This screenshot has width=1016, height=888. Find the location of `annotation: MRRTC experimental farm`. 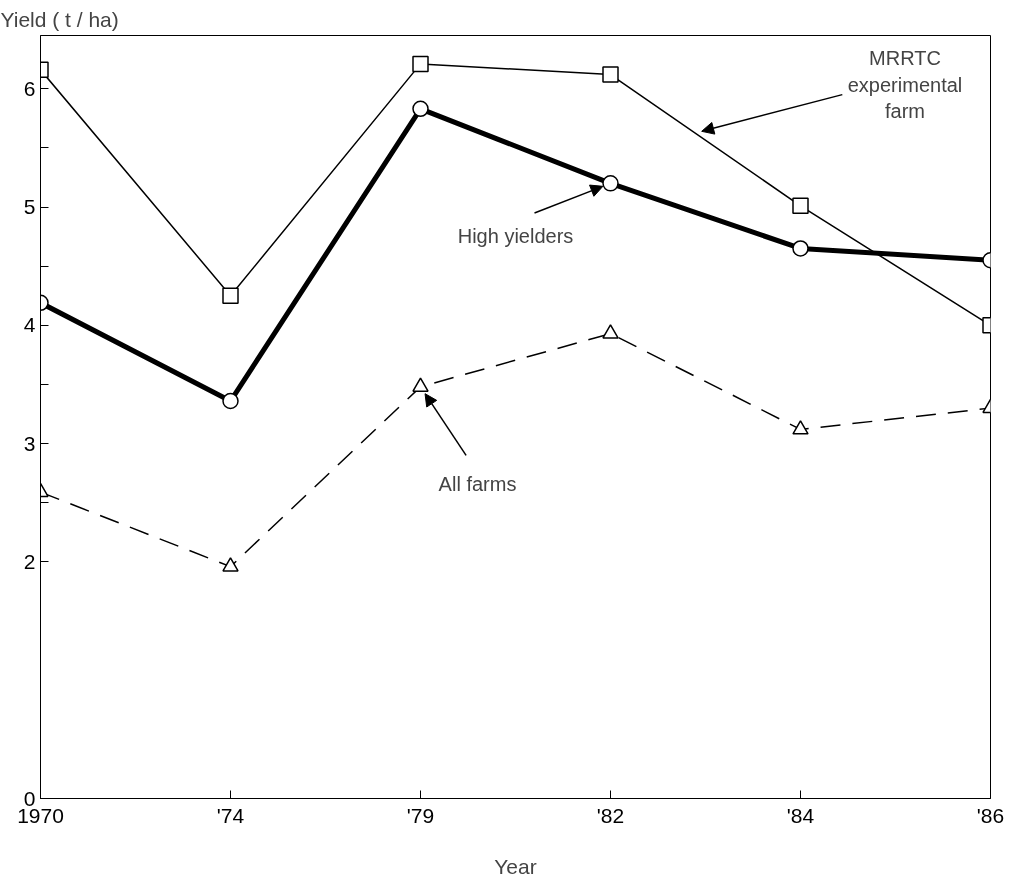

annotation: MRRTC experimental farm is located at coordinates (905, 85).